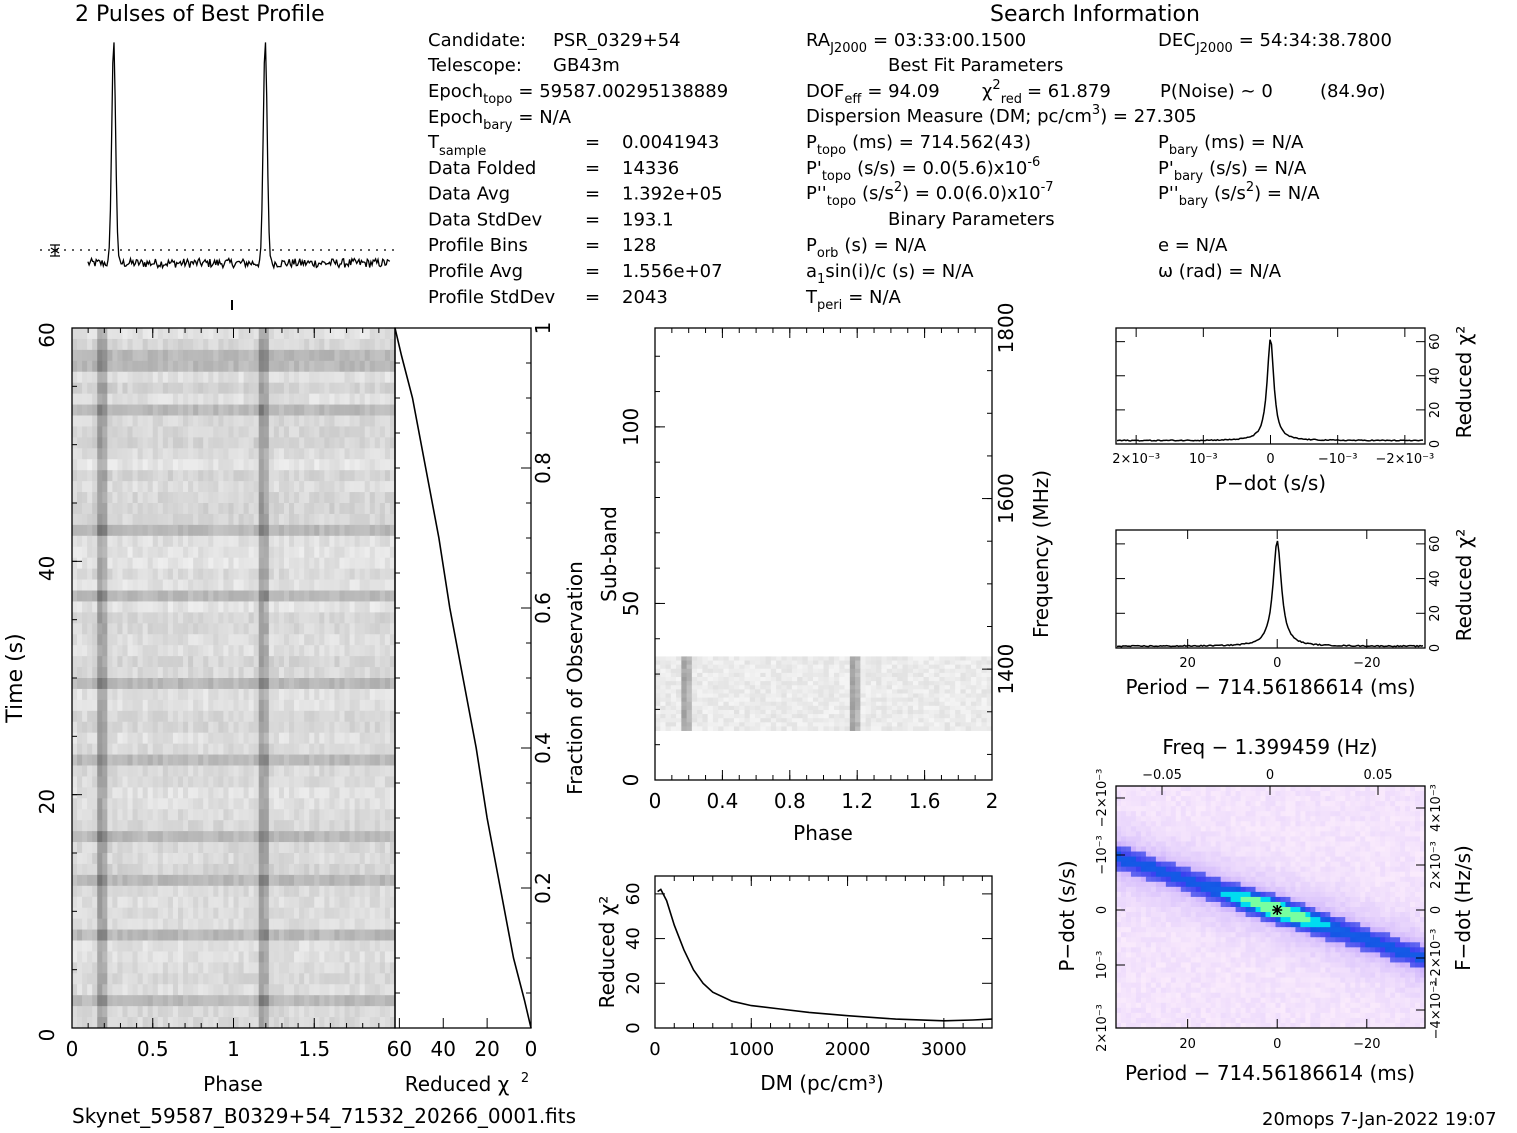  Describe the element at coordinates (543, 328) in the screenshot. I see `chi2-time-ytick: 1` at that location.